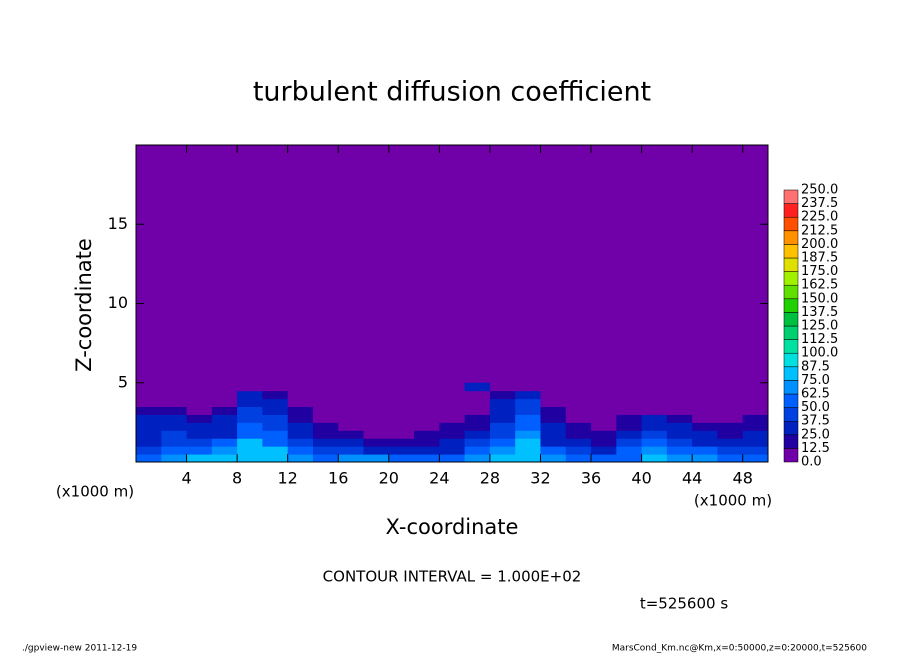 The image size is (904, 654). Describe the element at coordinates (79, 649) in the screenshot. I see `footer-left: ./gpview-new 2011-12-19` at that location.